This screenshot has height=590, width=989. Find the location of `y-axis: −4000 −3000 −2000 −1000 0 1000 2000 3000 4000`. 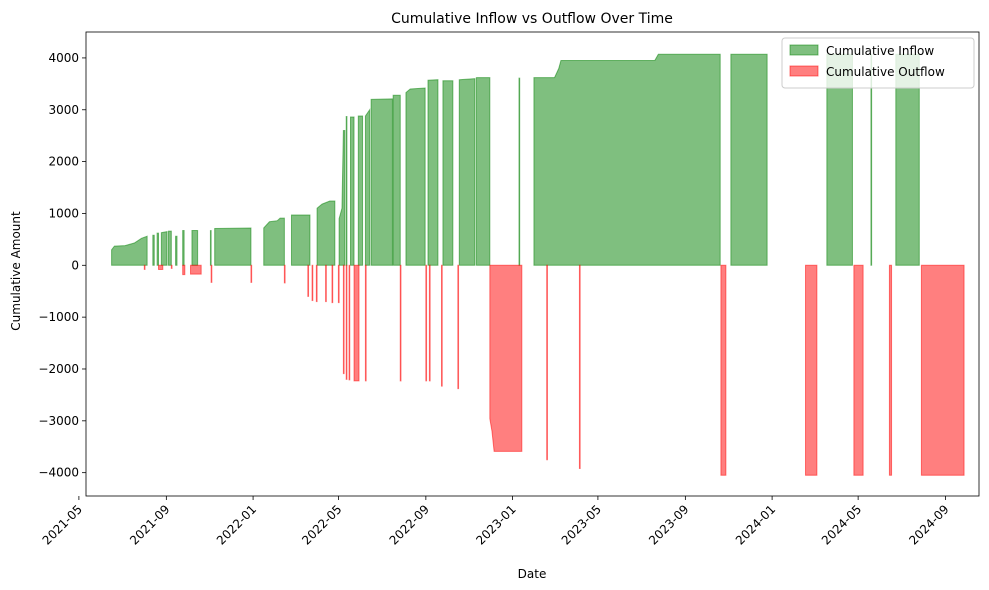

y-axis: −4000 −3000 −2000 −1000 0 1000 2000 3000 4000 is located at coordinates (62, 265).